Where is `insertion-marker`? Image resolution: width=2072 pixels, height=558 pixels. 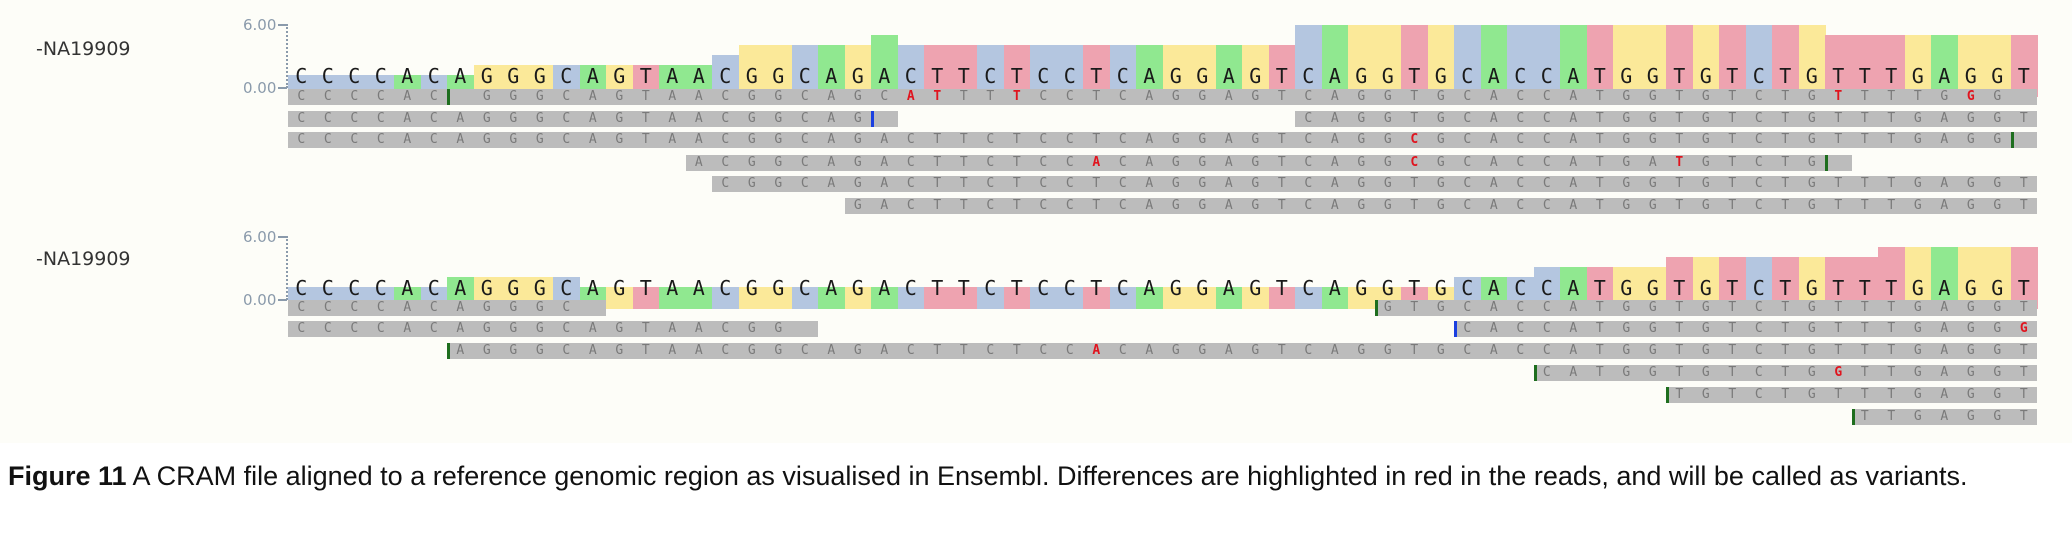
insertion-marker is located at coordinates (1455, 329).